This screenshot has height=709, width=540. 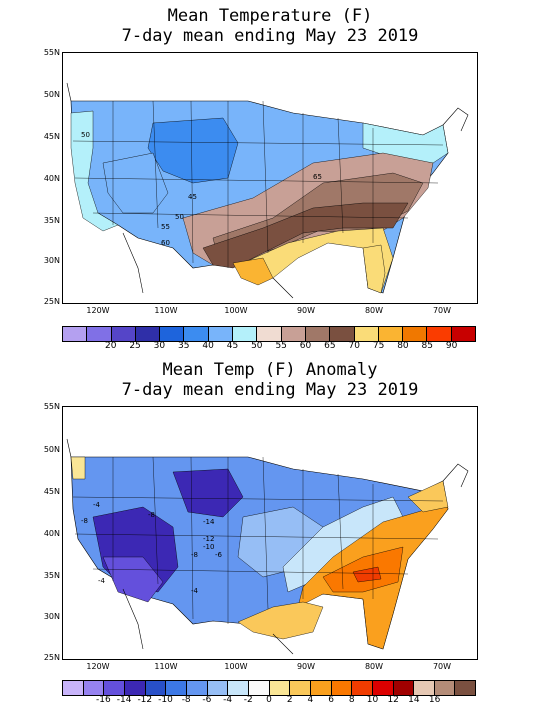 What do you see at coordinates (270, 390) in the screenshot?
I see `bottom-map-title-line2: 7-day mean ending May 23 2019` at bounding box center [270, 390].